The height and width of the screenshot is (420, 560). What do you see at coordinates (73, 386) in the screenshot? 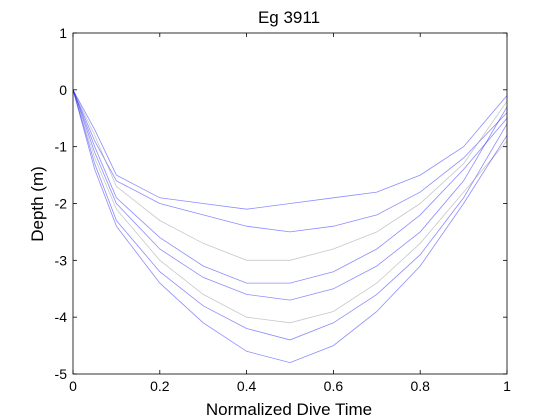
I see `x-tick-label: 0` at bounding box center [73, 386].